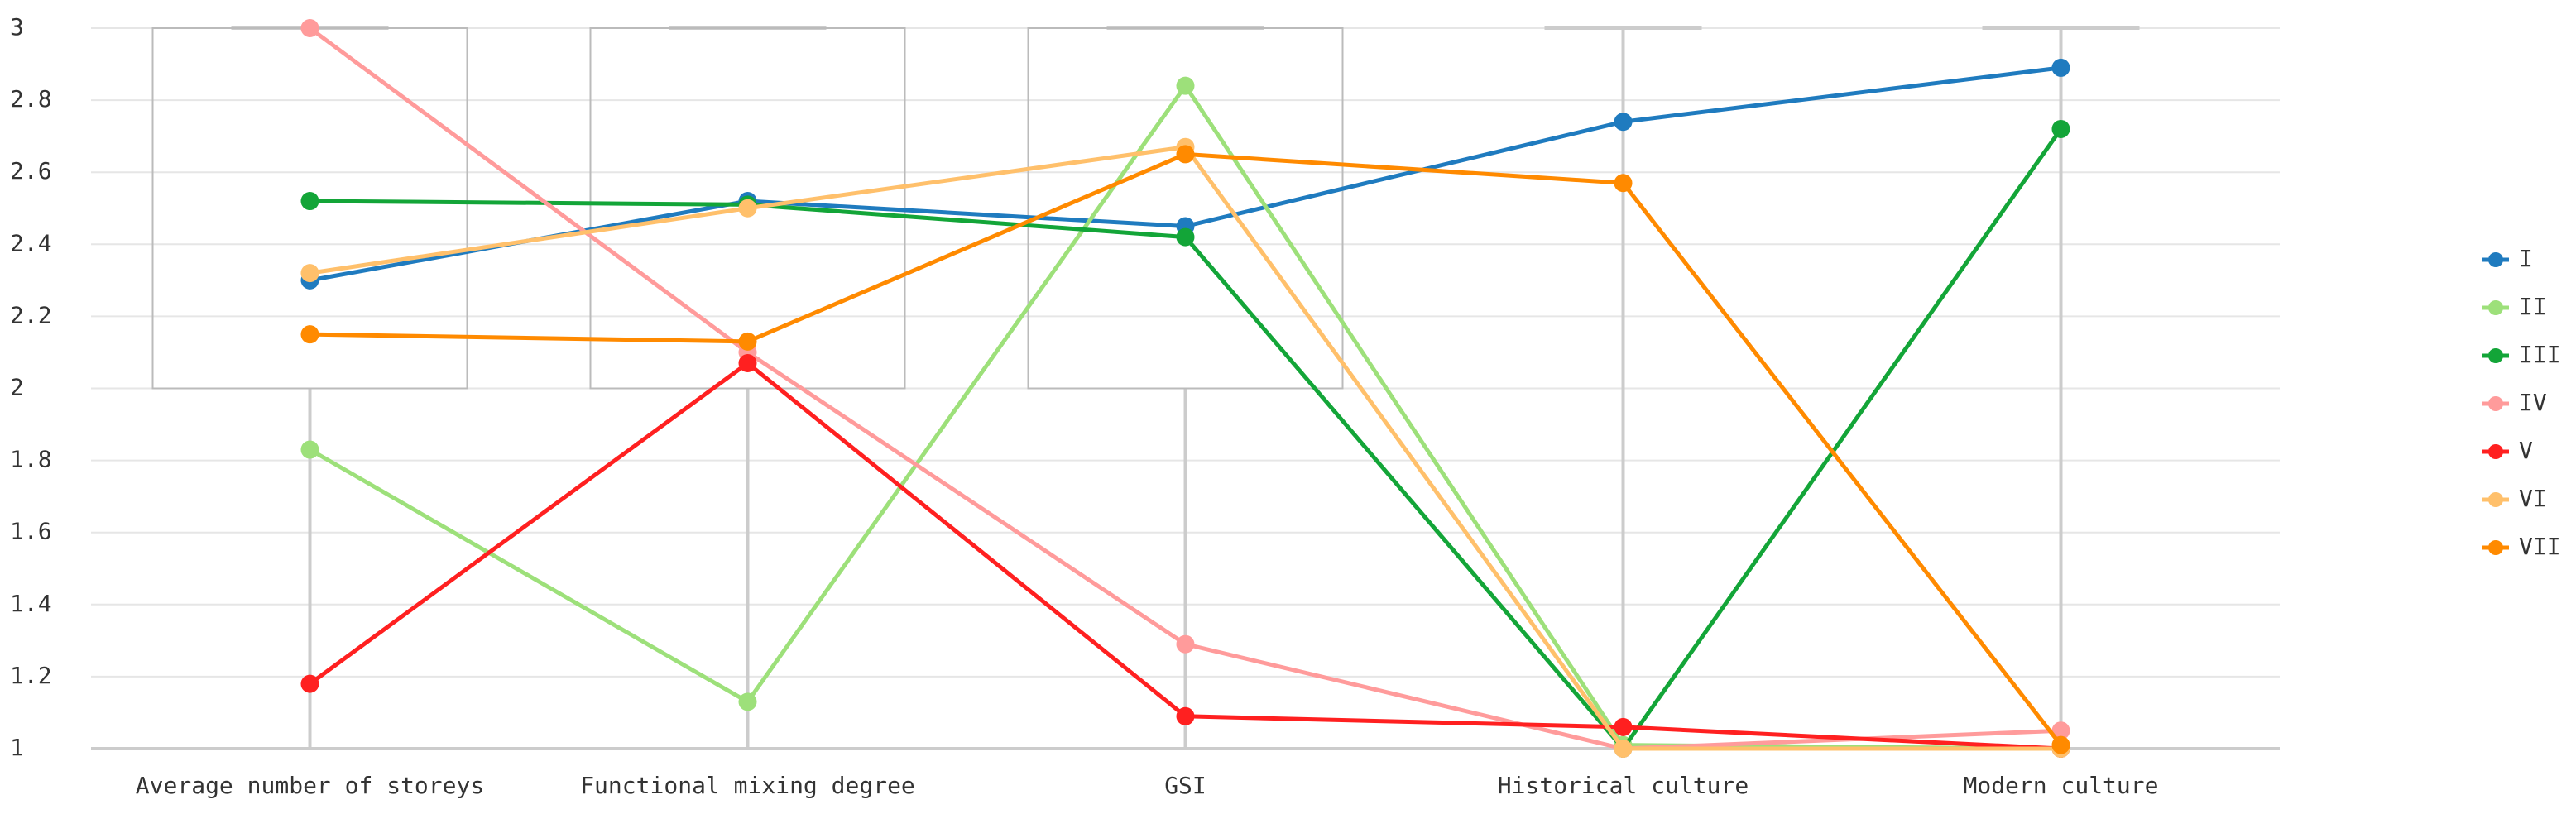 This screenshot has width=2576, height=814. I want to click on y-tick-label: 1.2, so click(31, 675).